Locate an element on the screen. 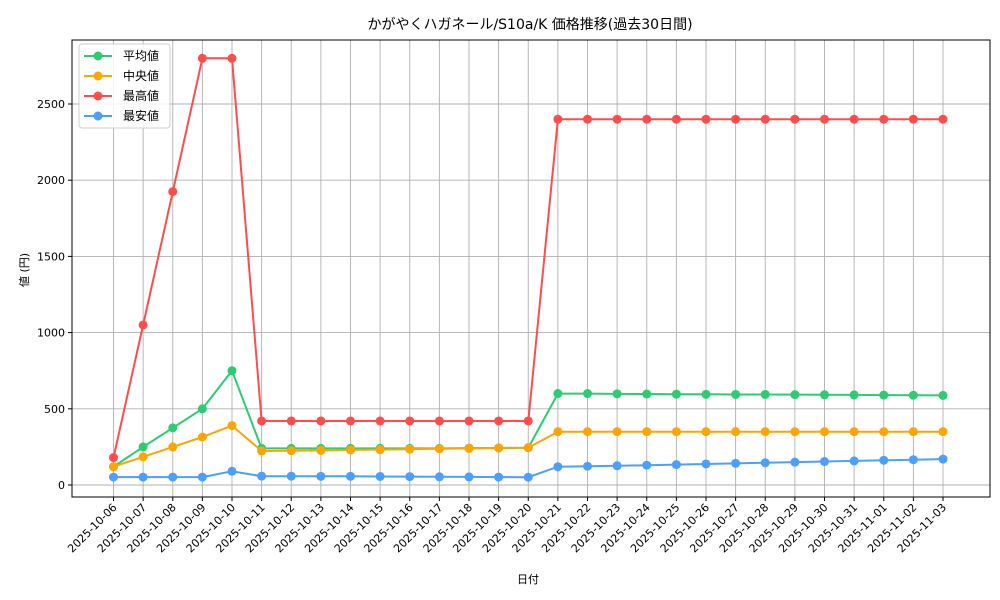 This screenshot has height=600, width=1000. y-tick-label: 500 is located at coordinates (54, 409).